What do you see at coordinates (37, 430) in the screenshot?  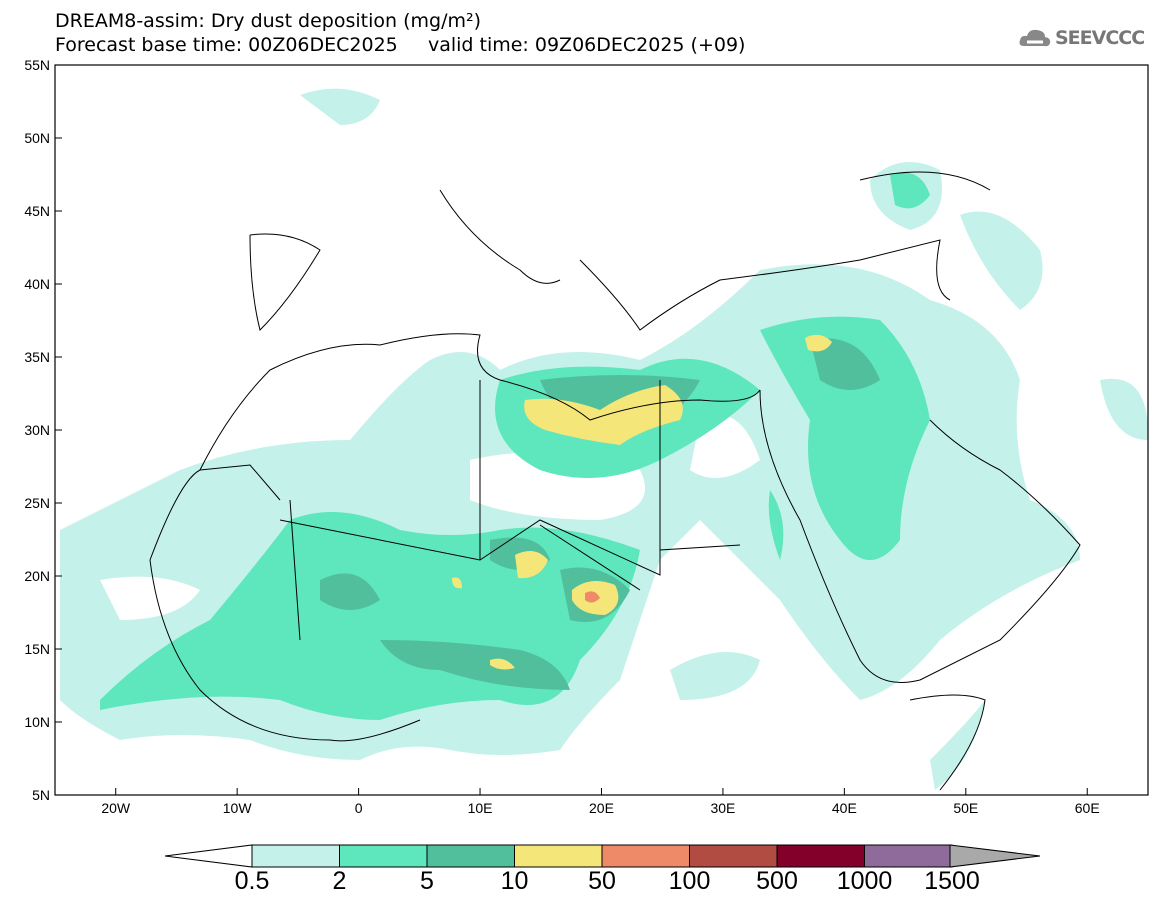 I see `lat-label: 30N` at bounding box center [37, 430].